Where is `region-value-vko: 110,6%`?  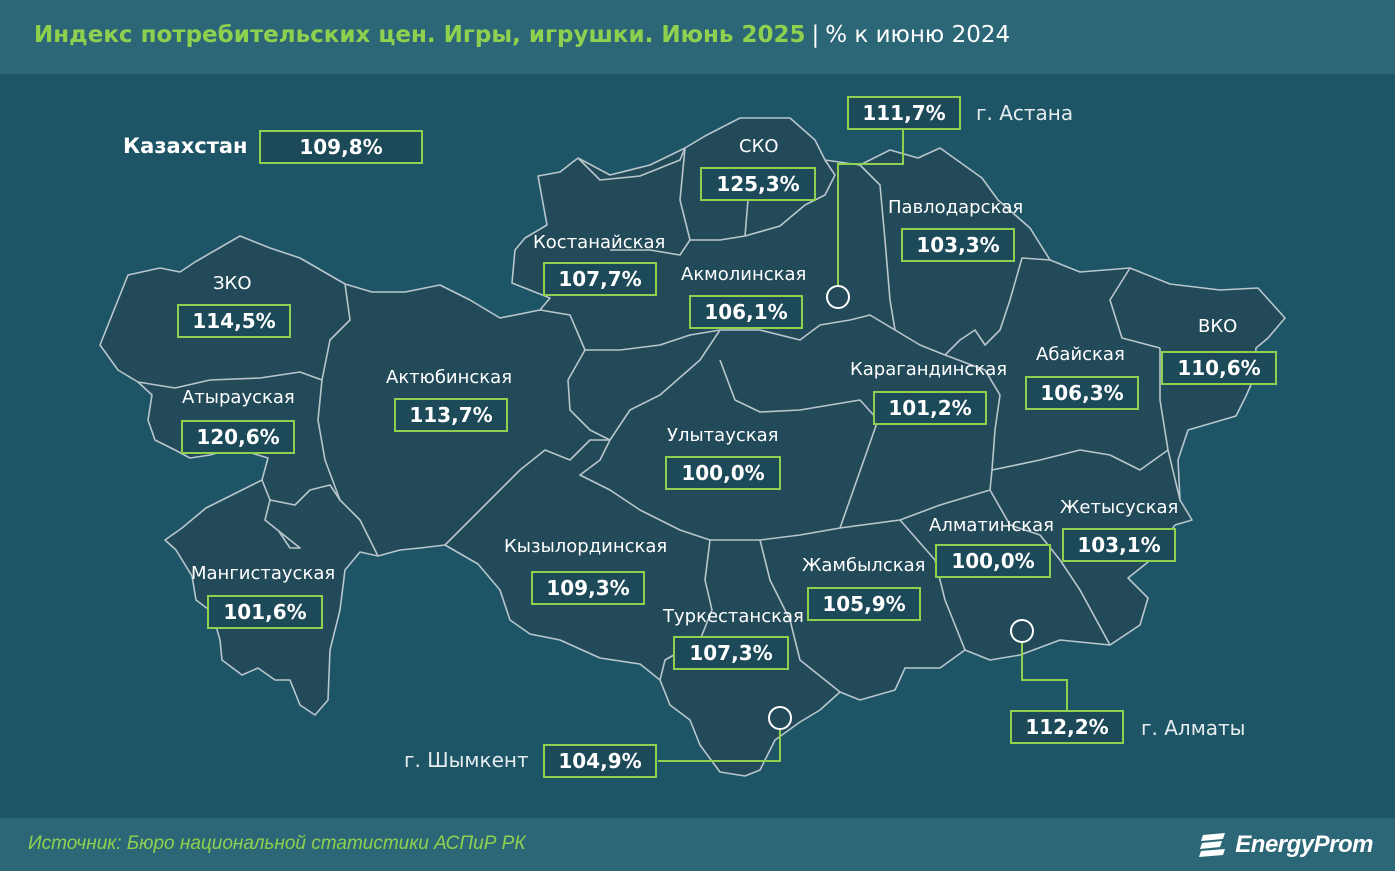 region-value-vko: 110,6% is located at coordinates (1219, 368).